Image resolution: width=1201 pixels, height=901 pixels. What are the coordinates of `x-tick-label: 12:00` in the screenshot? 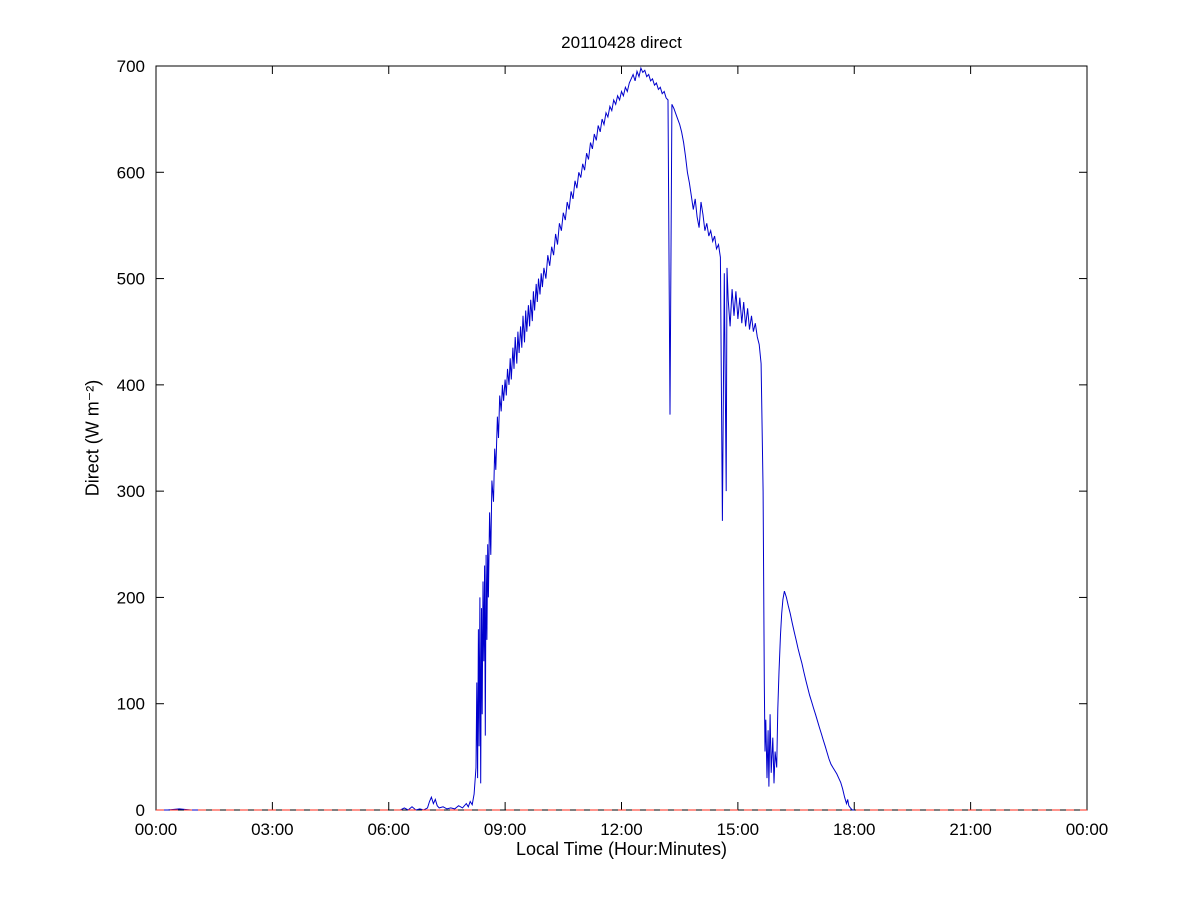 It's located at (621, 829).